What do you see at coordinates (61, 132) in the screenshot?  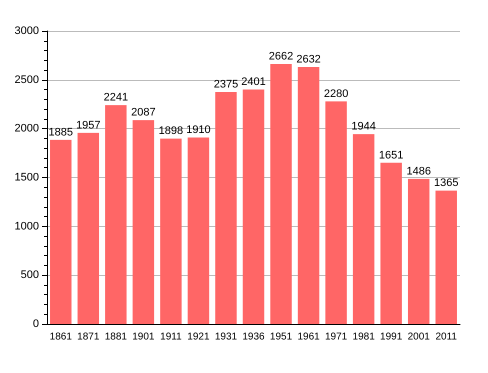 I see `data-label: 1885` at bounding box center [61, 132].